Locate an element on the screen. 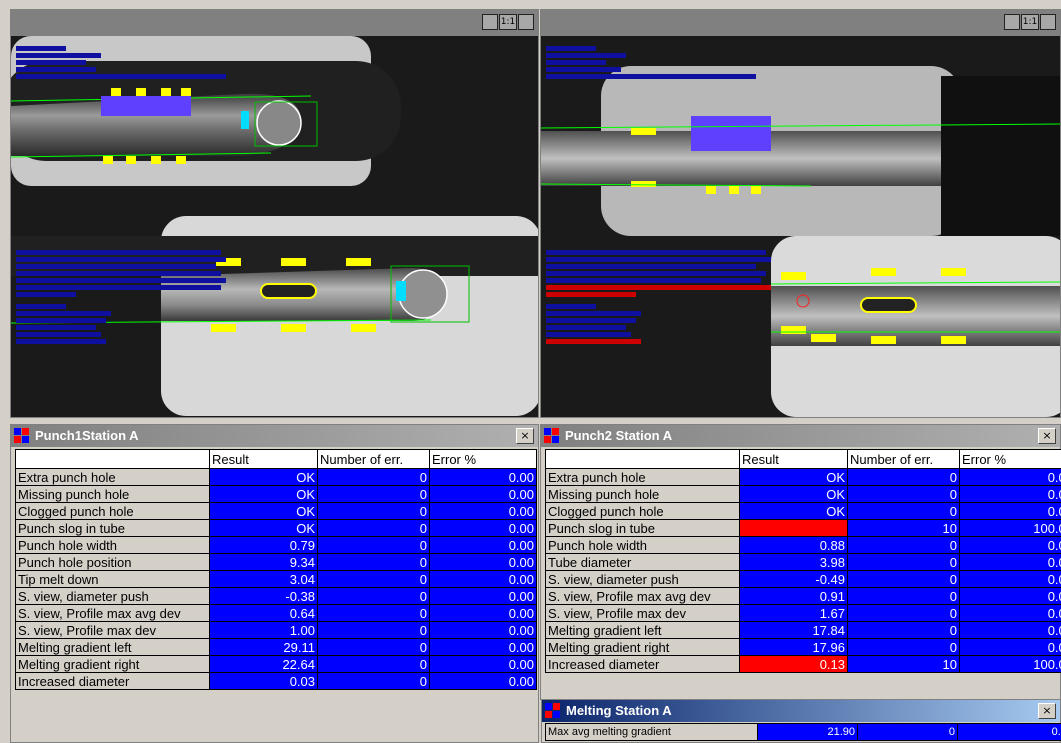 This screenshot has width=1061, height=743. row-result: 9.34 is located at coordinates (263, 562).